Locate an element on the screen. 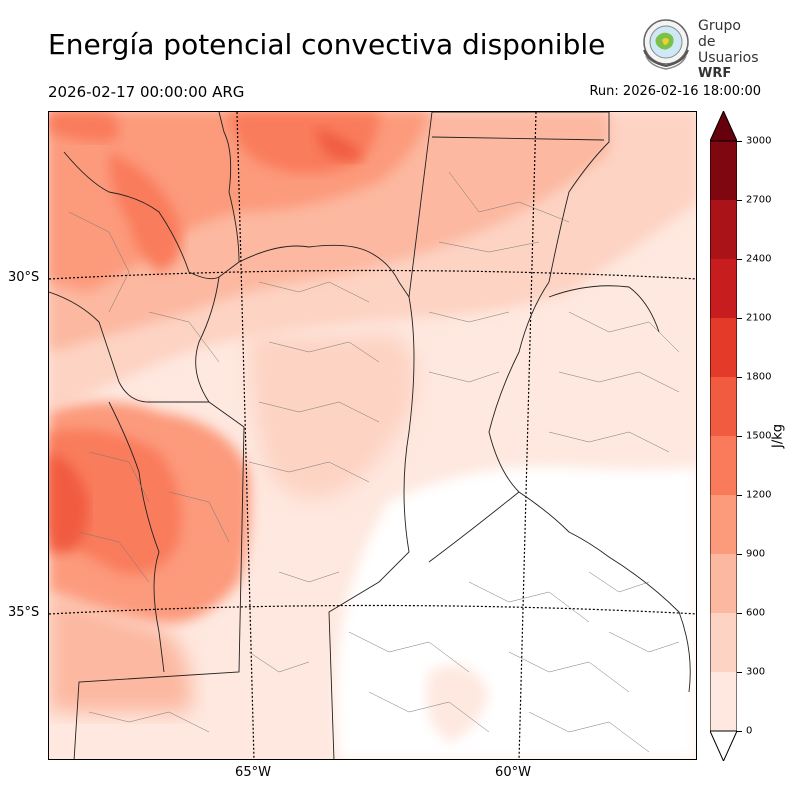 This screenshot has height=800, width=800. lat-label-35s: 35°S is located at coordinates (24, 612).